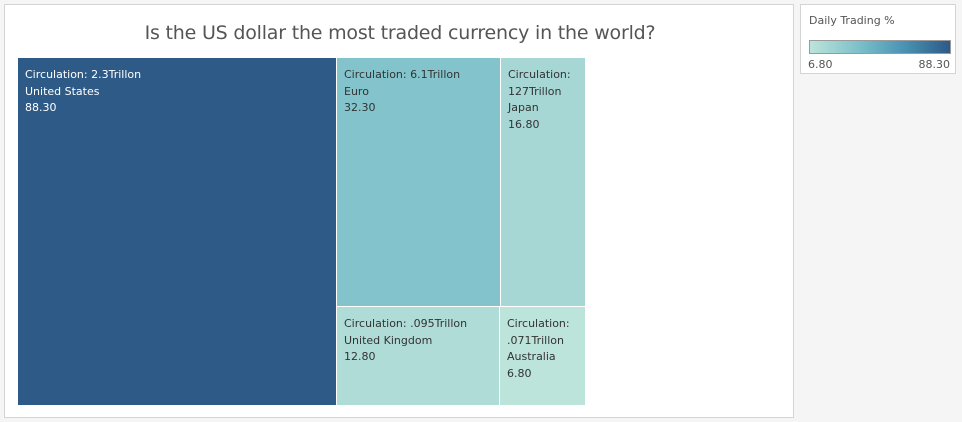 This screenshot has height=422, width=962. What do you see at coordinates (360, 356) in the screenshot?
I see `value-label: 12.80` at bounding box center [360, 356].